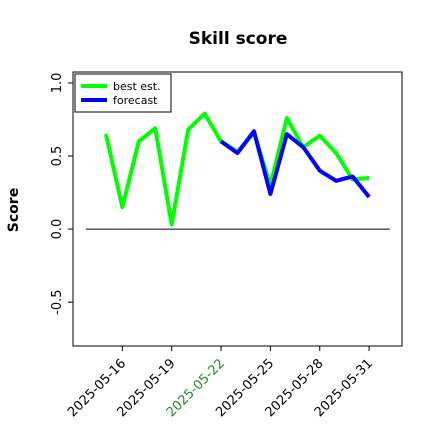 Image resolution: width=440 pixels, height=440 pixels. Describe the element at coordinates (295, 164) in the screenshot. I see `series-line` at that location.